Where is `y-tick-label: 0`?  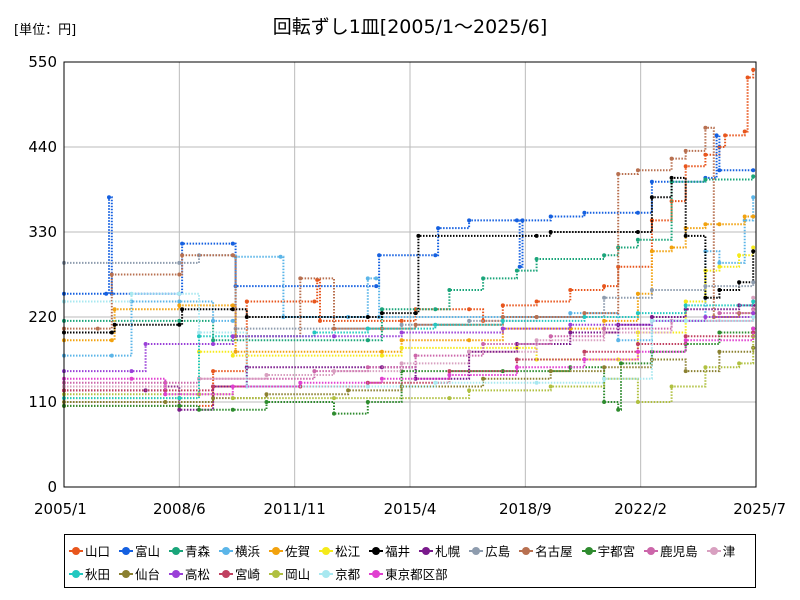 y-tick-label: 0 is located at coordinates (52, 487).